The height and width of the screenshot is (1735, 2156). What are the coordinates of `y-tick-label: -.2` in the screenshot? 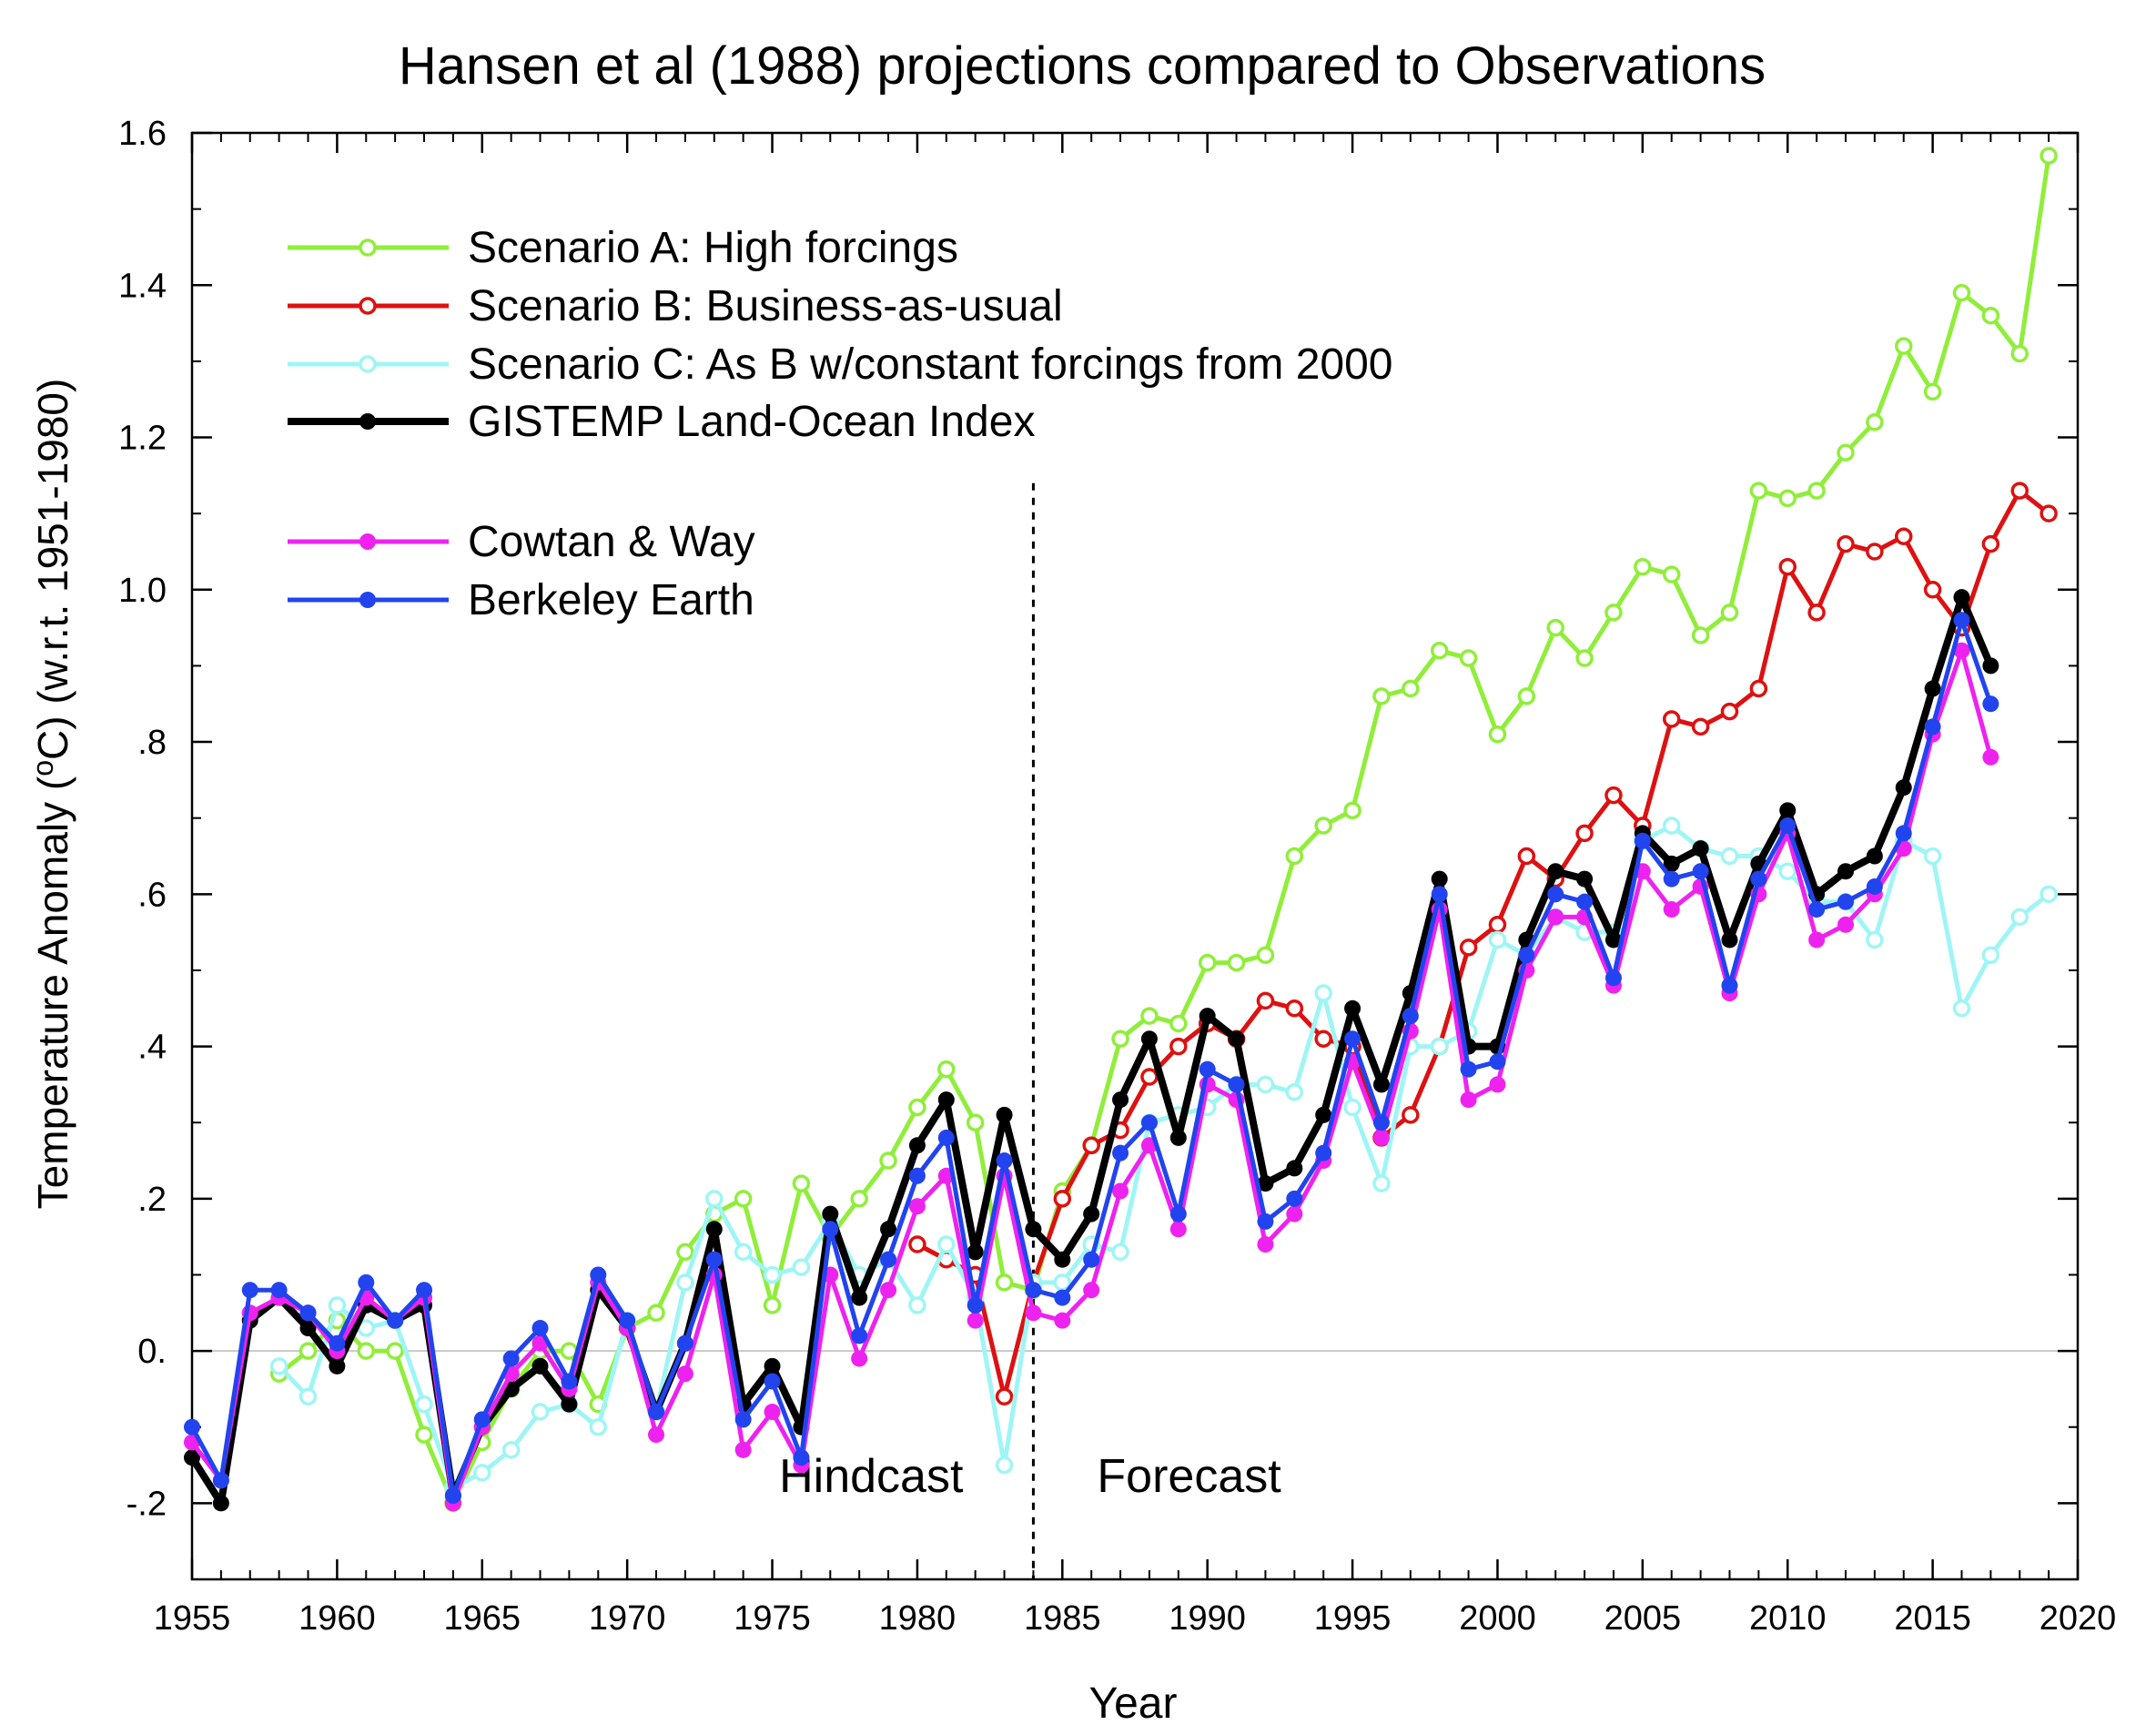 It's located at (147, 1504).